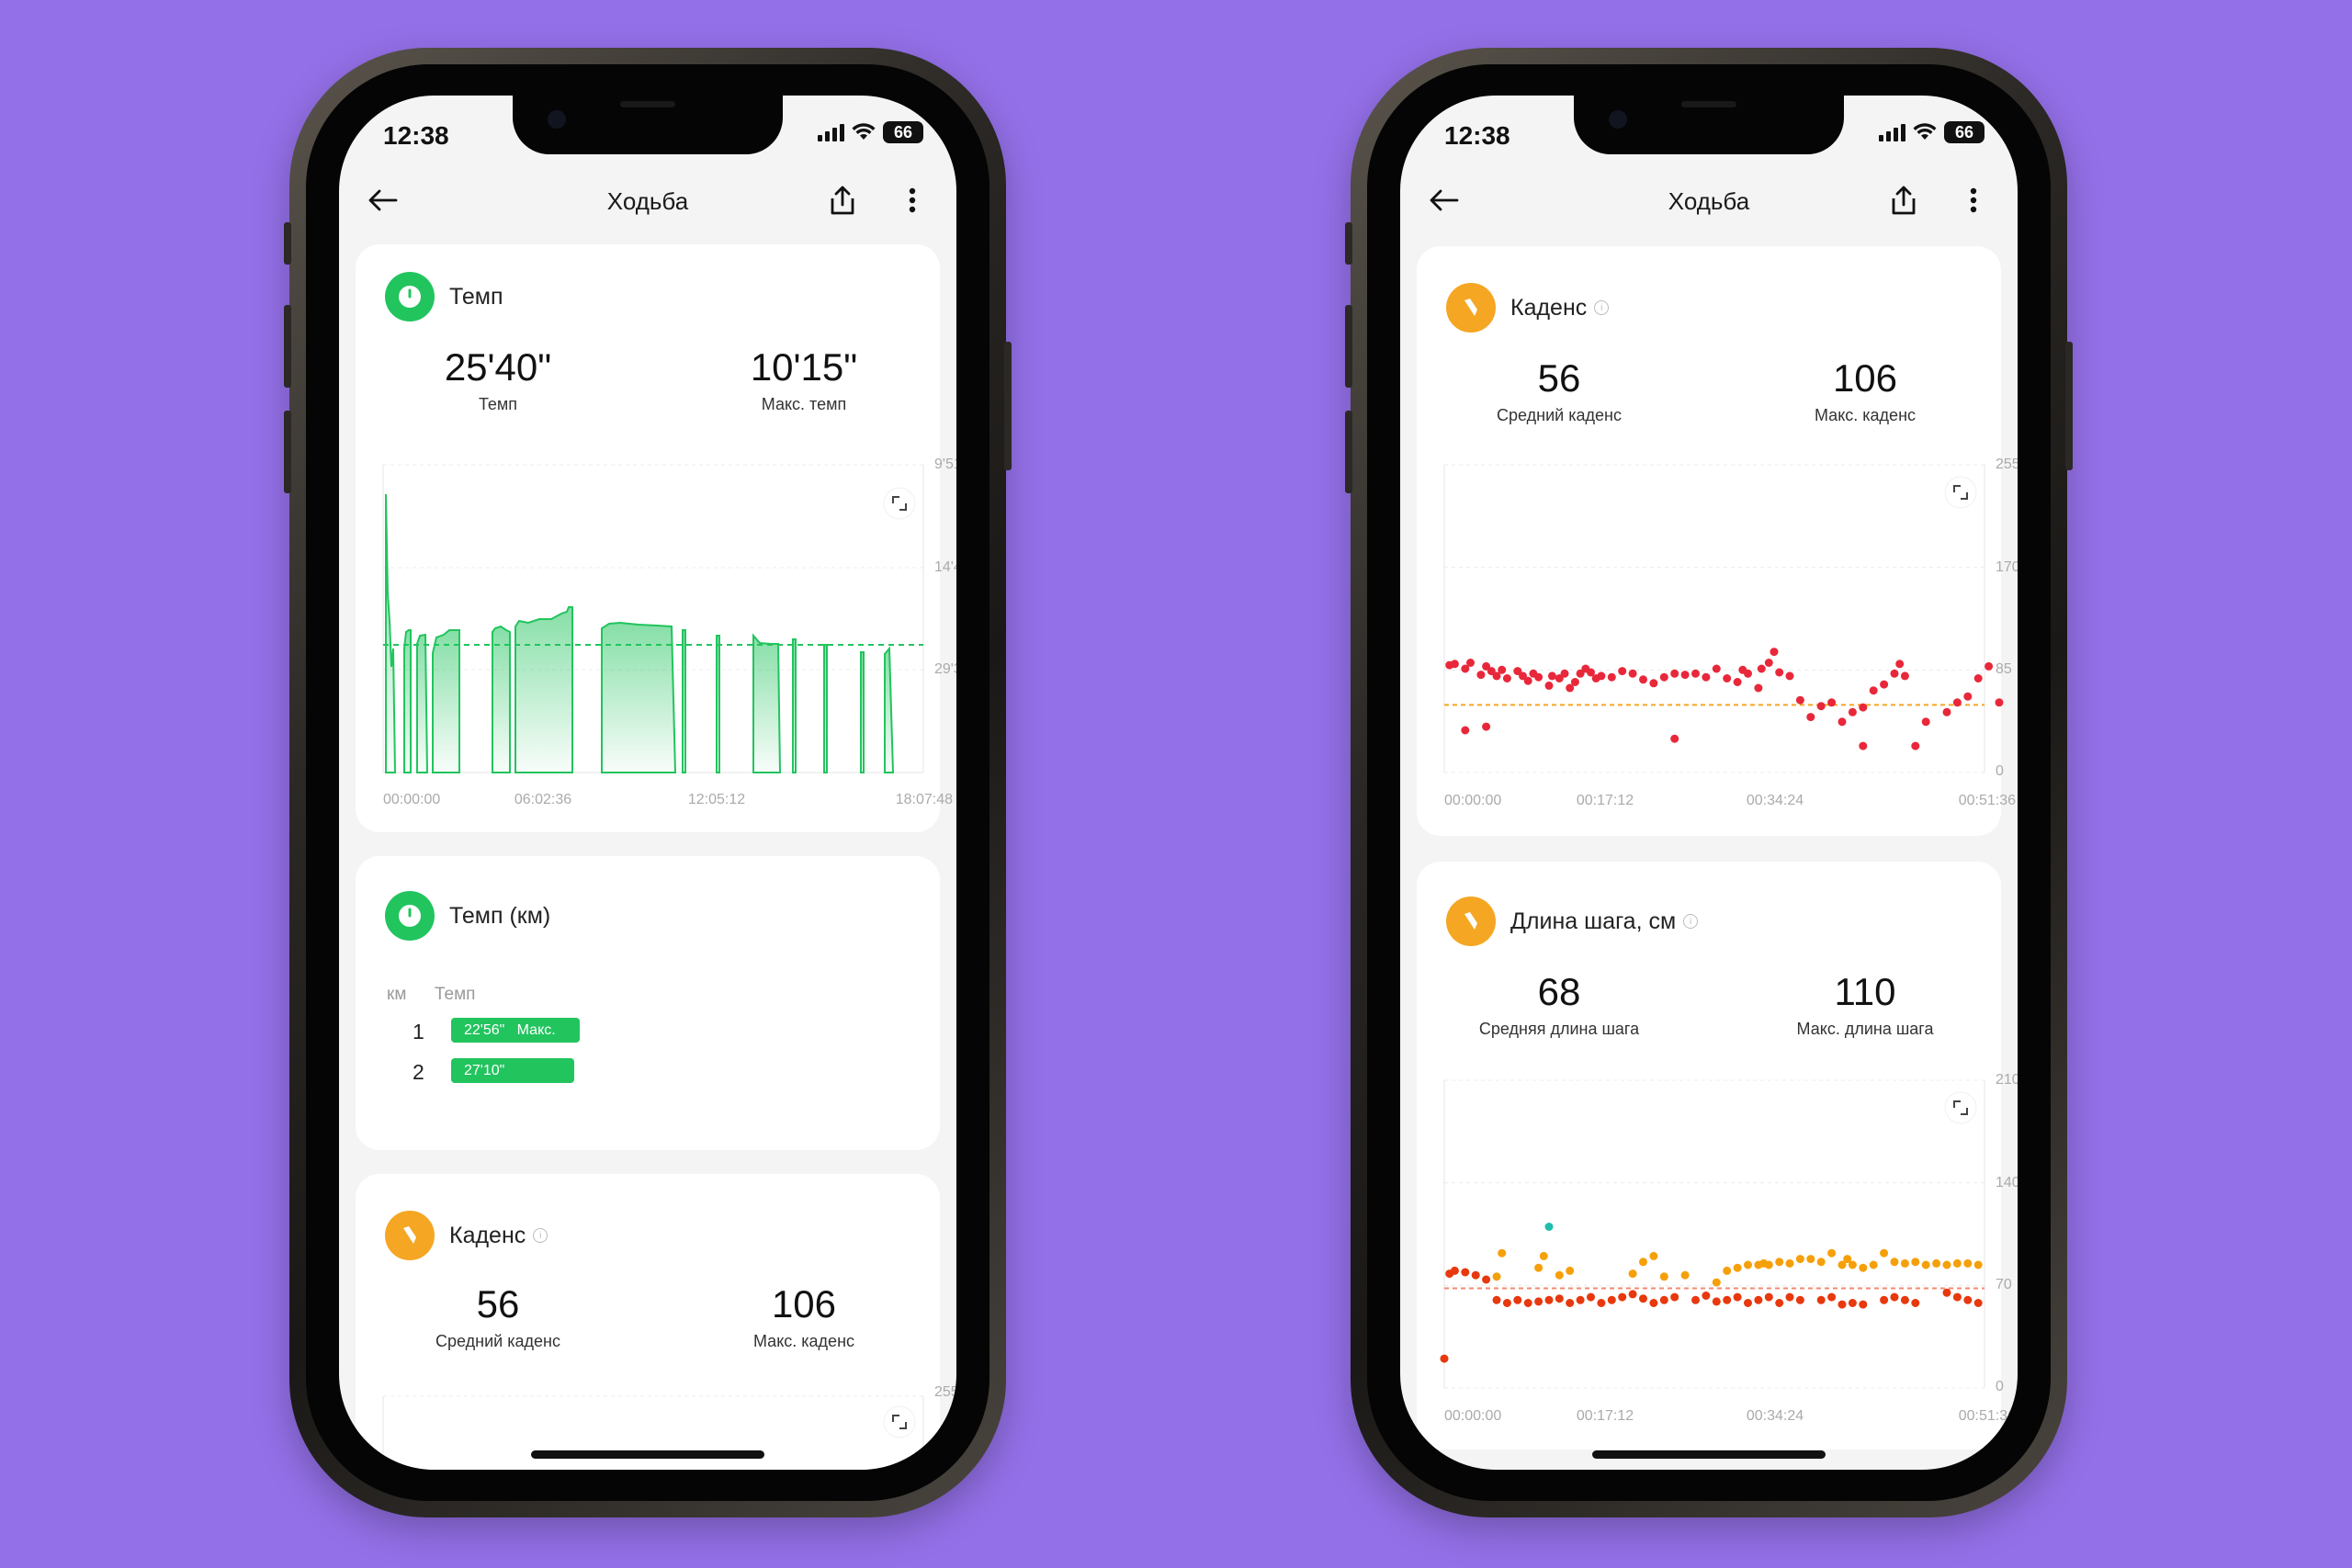  I want to click on split-badge-max: Макс., so click(536, 1030).